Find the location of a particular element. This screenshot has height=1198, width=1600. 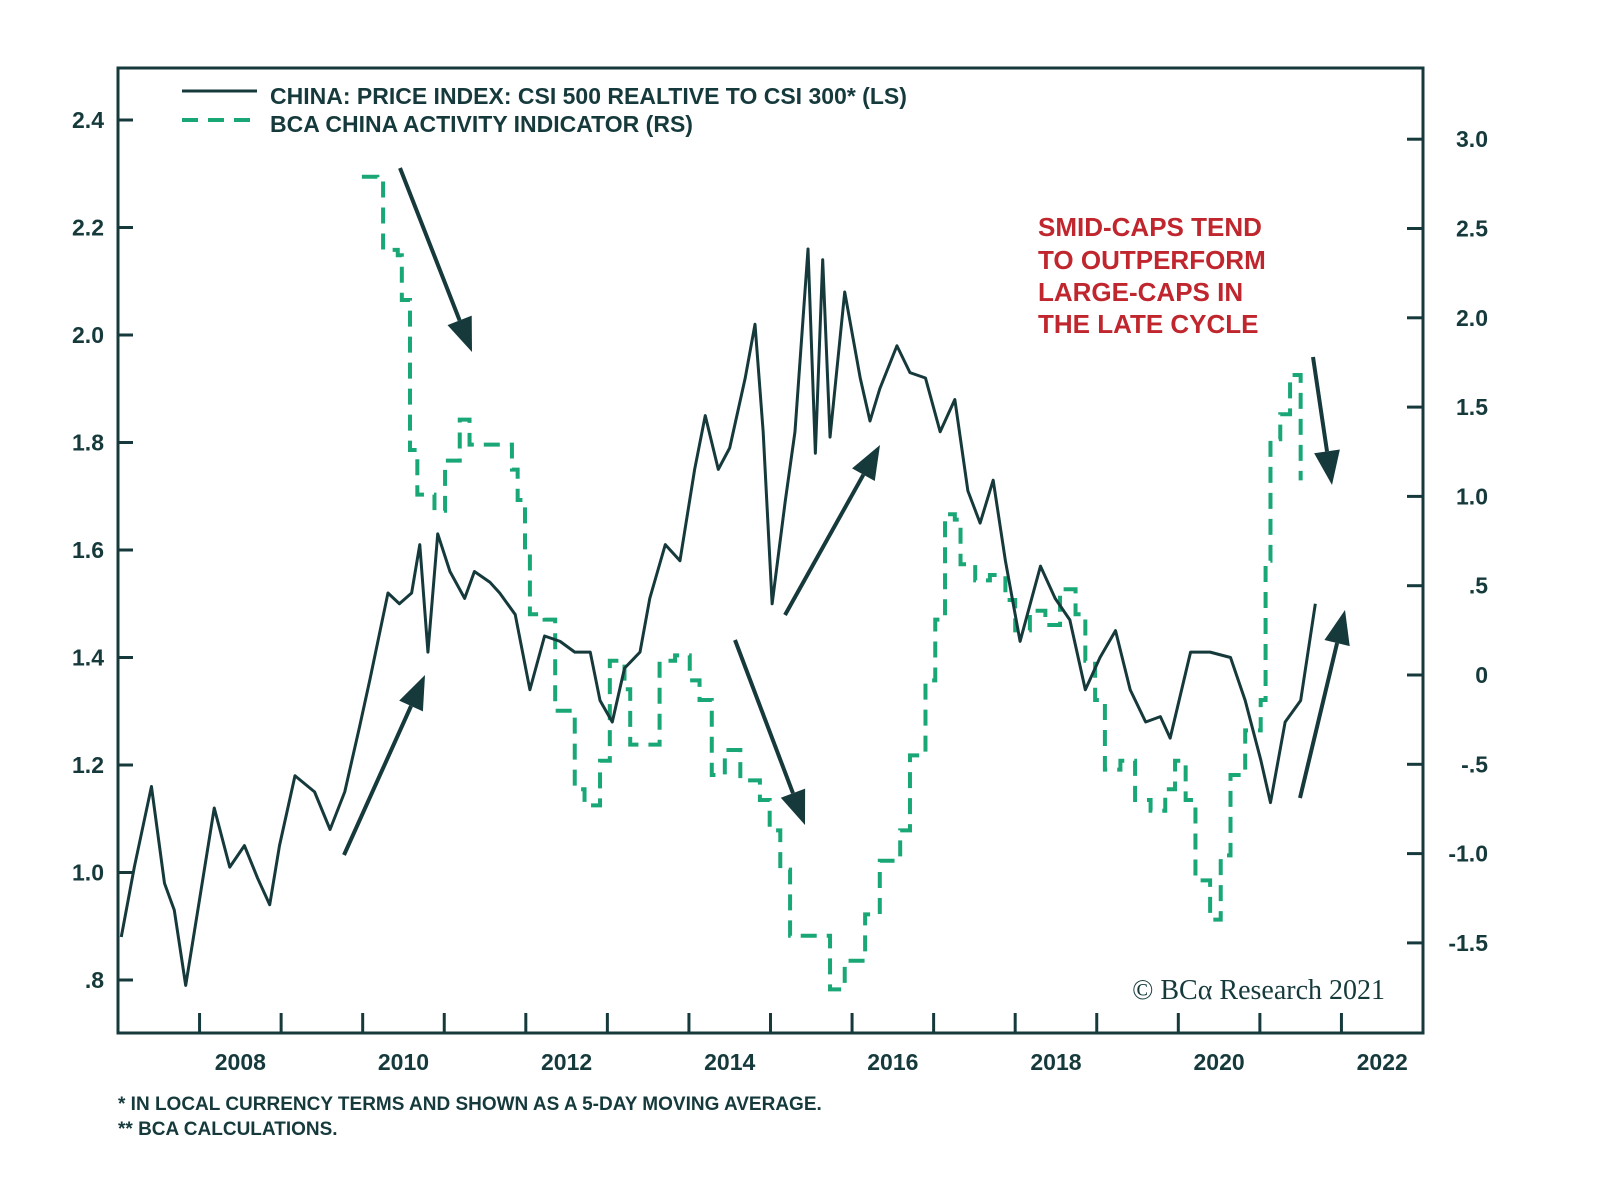

y-left-tick-label: .8 is located at coordinates (94, 980).